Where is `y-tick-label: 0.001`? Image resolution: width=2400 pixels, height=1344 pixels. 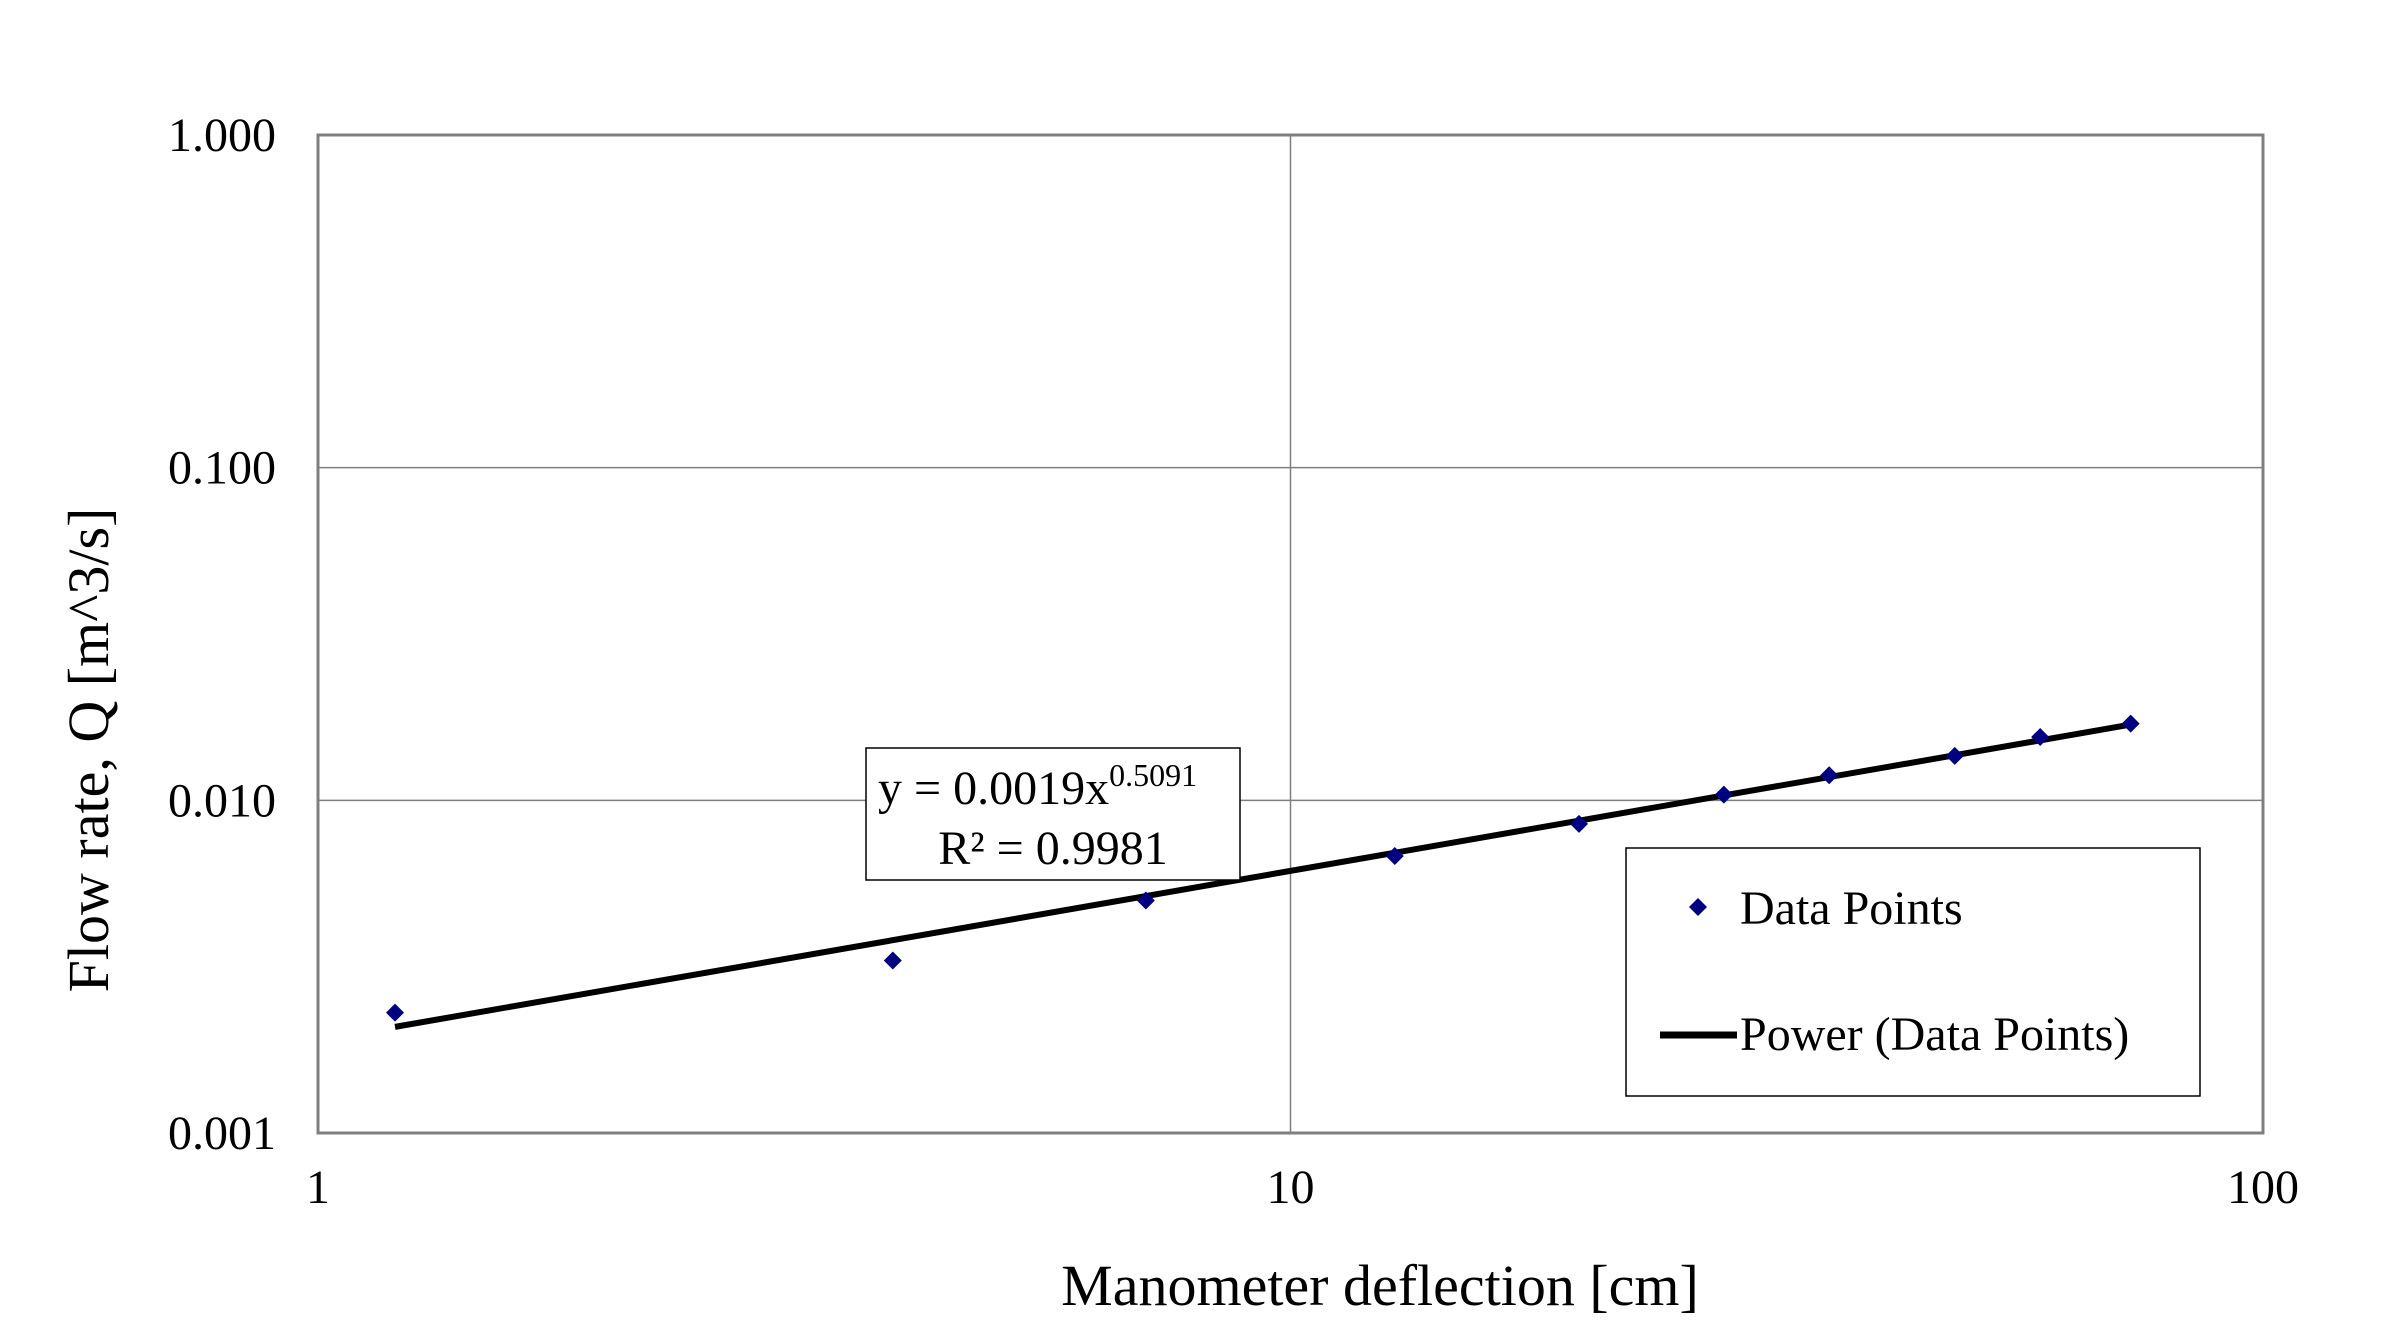 y-tick-label: 0.001 is located at coordinates (222, 1133).